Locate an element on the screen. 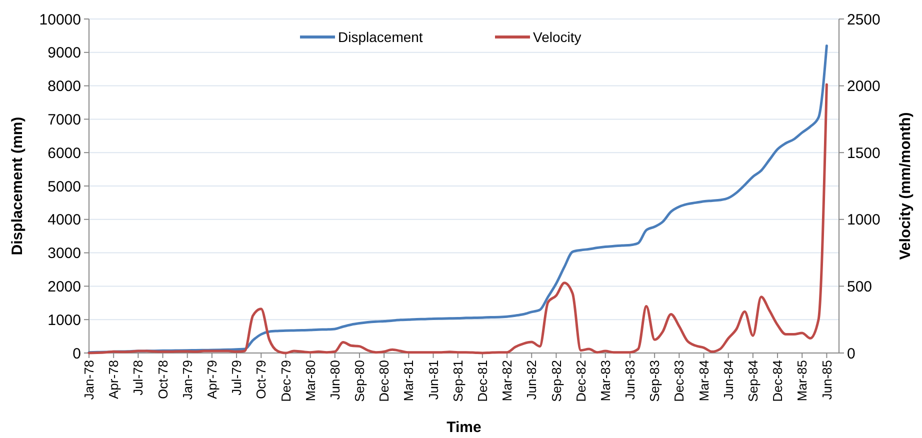  y-tick-label: 3000 is located at coordinates (64, 253).